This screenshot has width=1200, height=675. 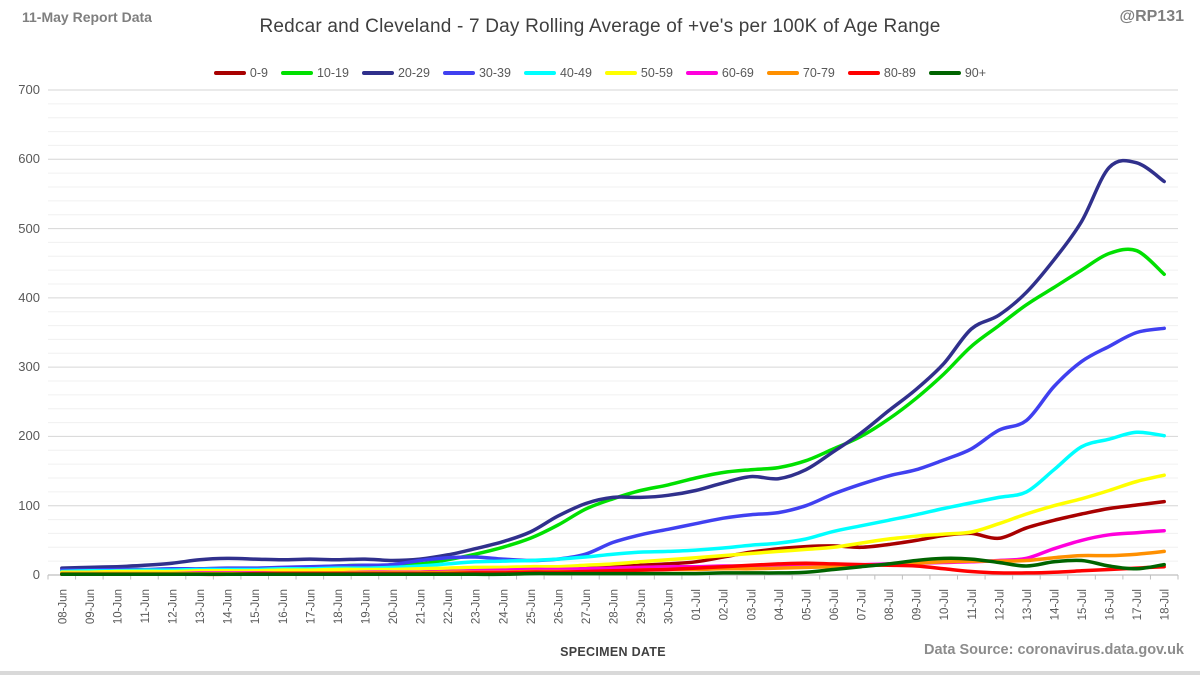 I want to click on x-tick-label: 04-Jul, so click(x=780, y=604).